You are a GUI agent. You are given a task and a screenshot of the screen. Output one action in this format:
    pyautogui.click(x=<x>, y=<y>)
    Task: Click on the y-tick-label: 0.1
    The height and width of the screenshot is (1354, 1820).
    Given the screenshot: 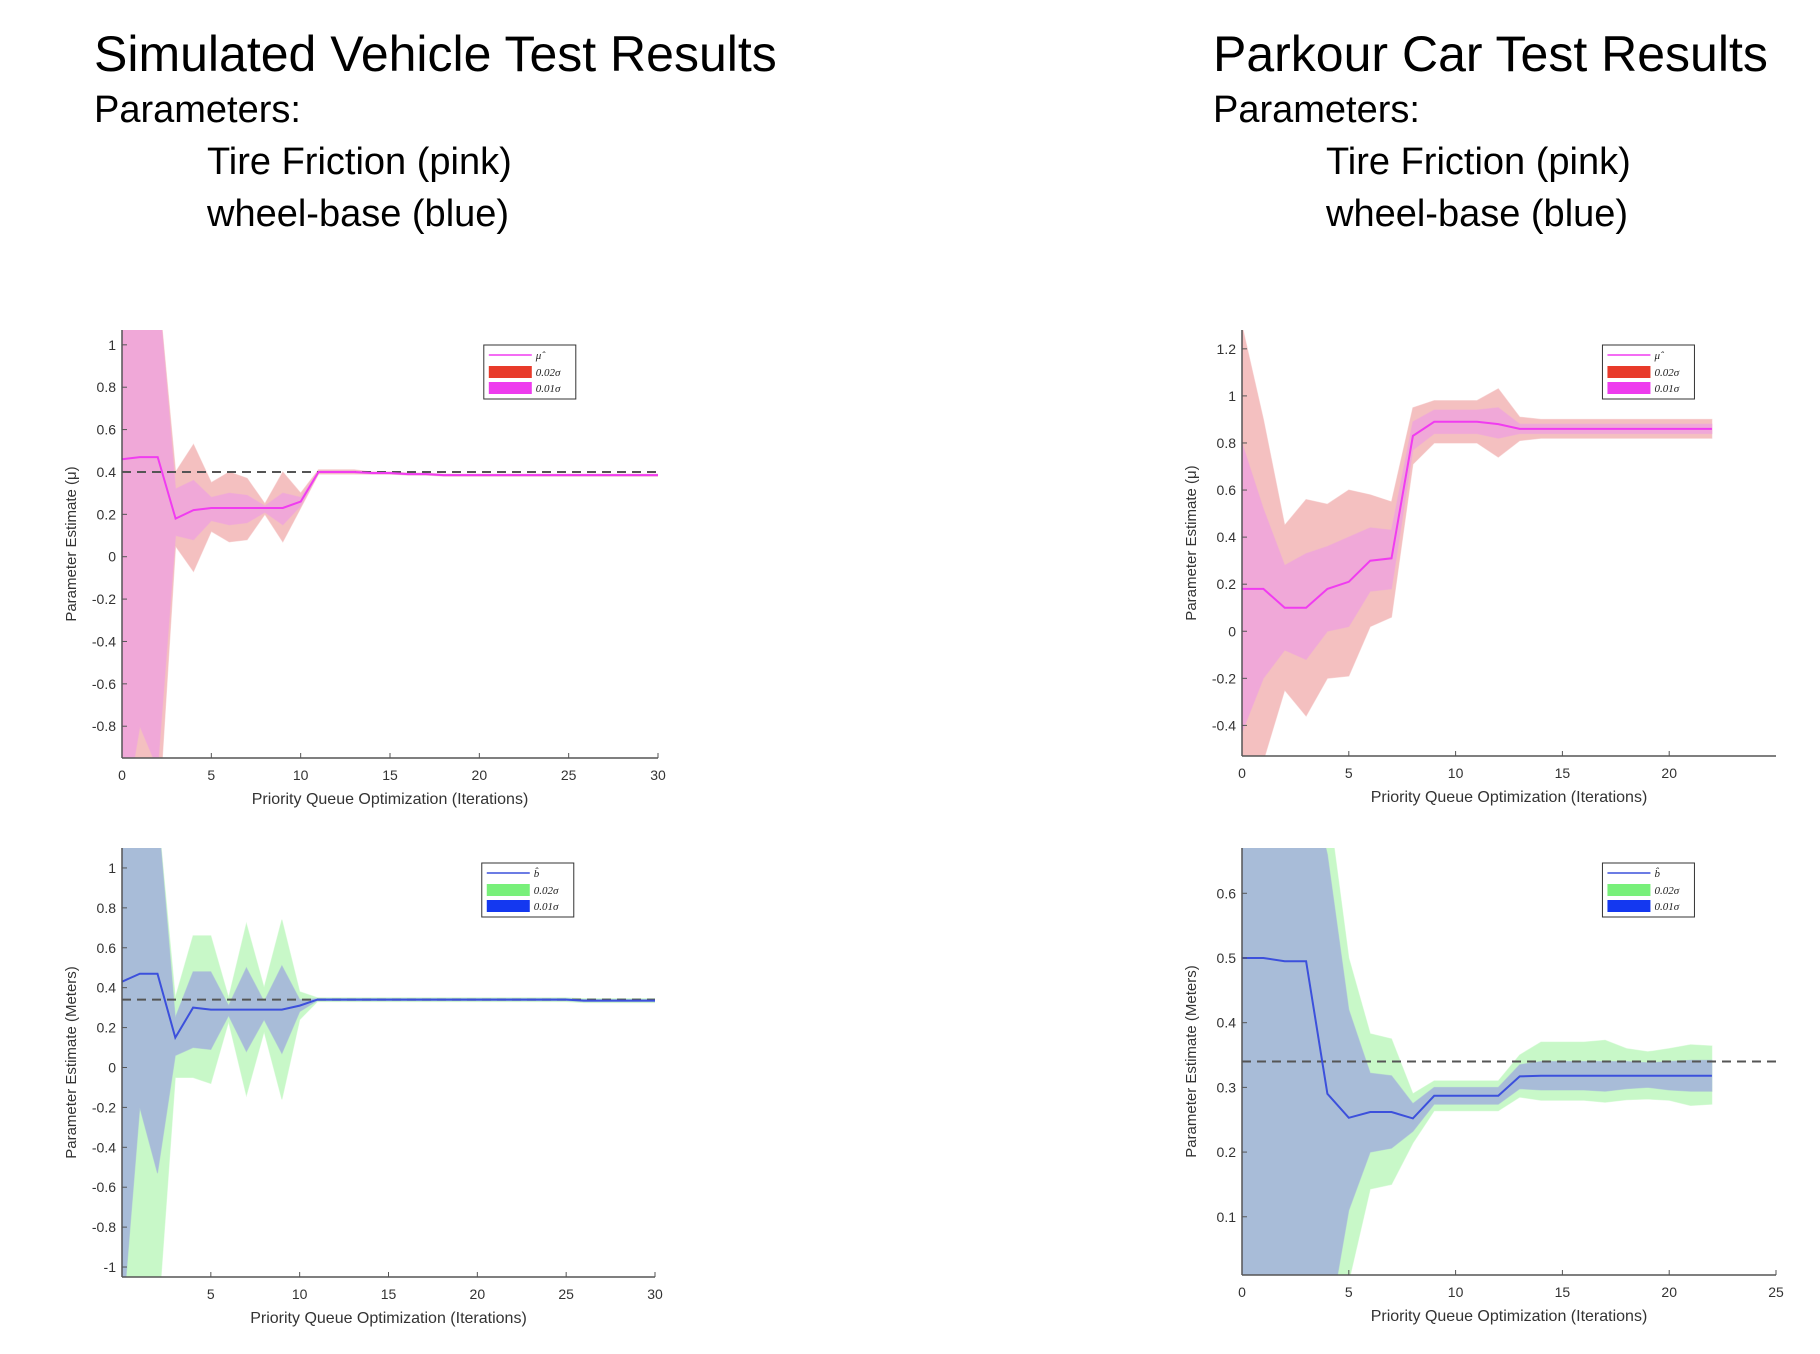 What is the action you would take?
    pyautogui.click(x=1227, y=1217)
    